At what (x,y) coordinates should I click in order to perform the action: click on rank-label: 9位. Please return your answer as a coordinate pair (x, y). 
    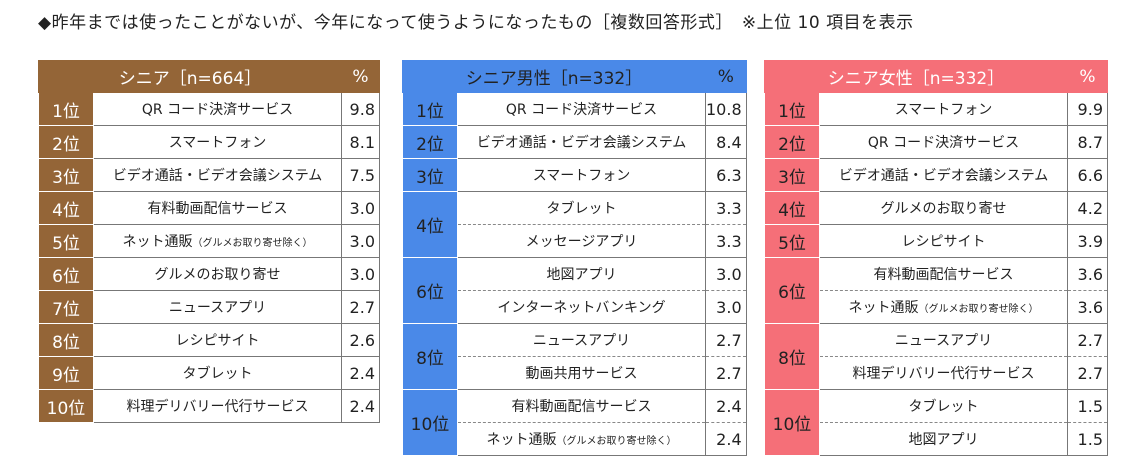
    Looking at the image, I should click on (66, 373).